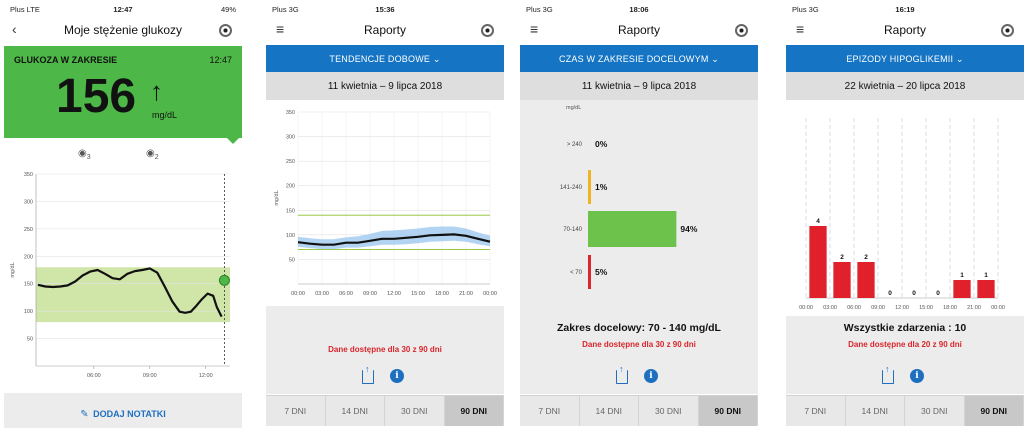 The image size is (1024, 428). I want to click on x-tick-label: 21:00, so click(466, 294).